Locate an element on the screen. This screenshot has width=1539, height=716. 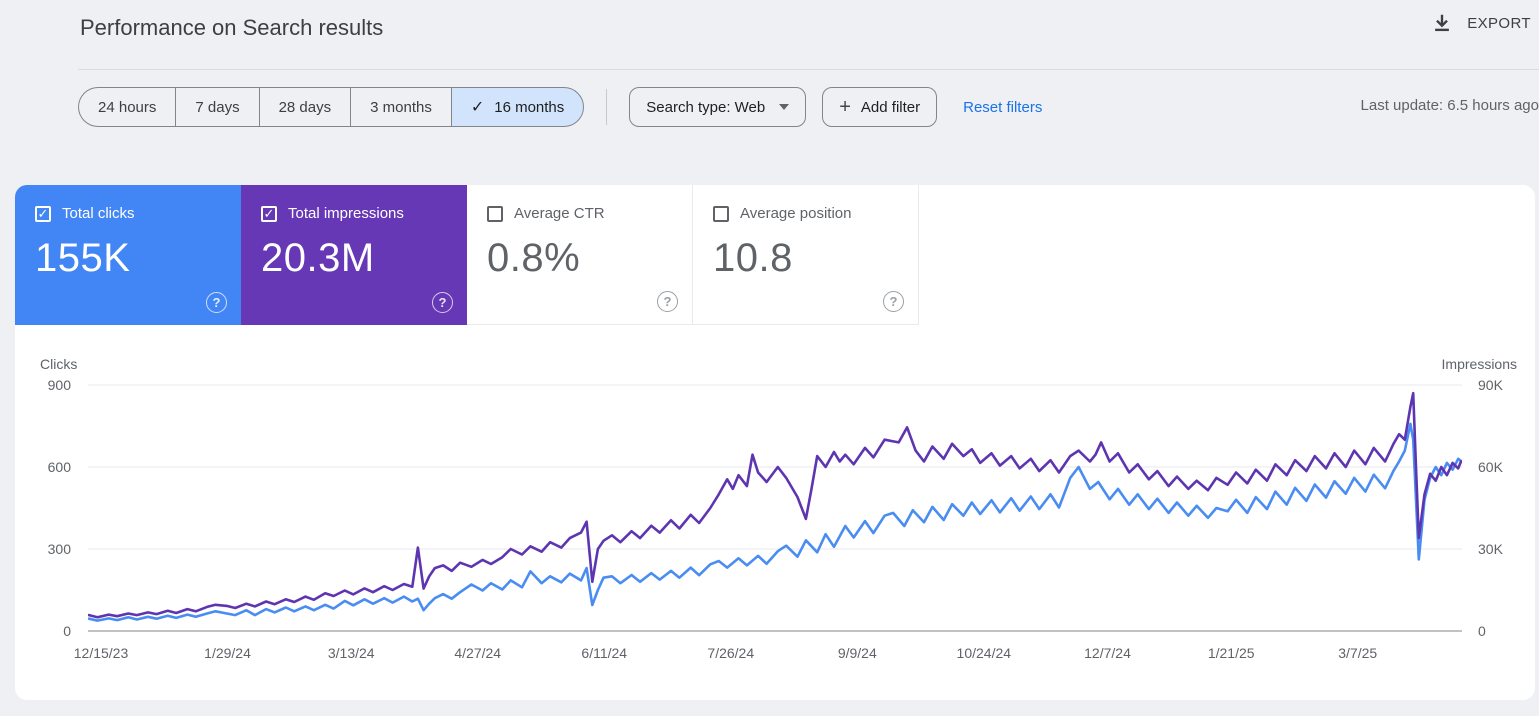
search-type-label: Search type: Web is located at coordinates (706, 107).